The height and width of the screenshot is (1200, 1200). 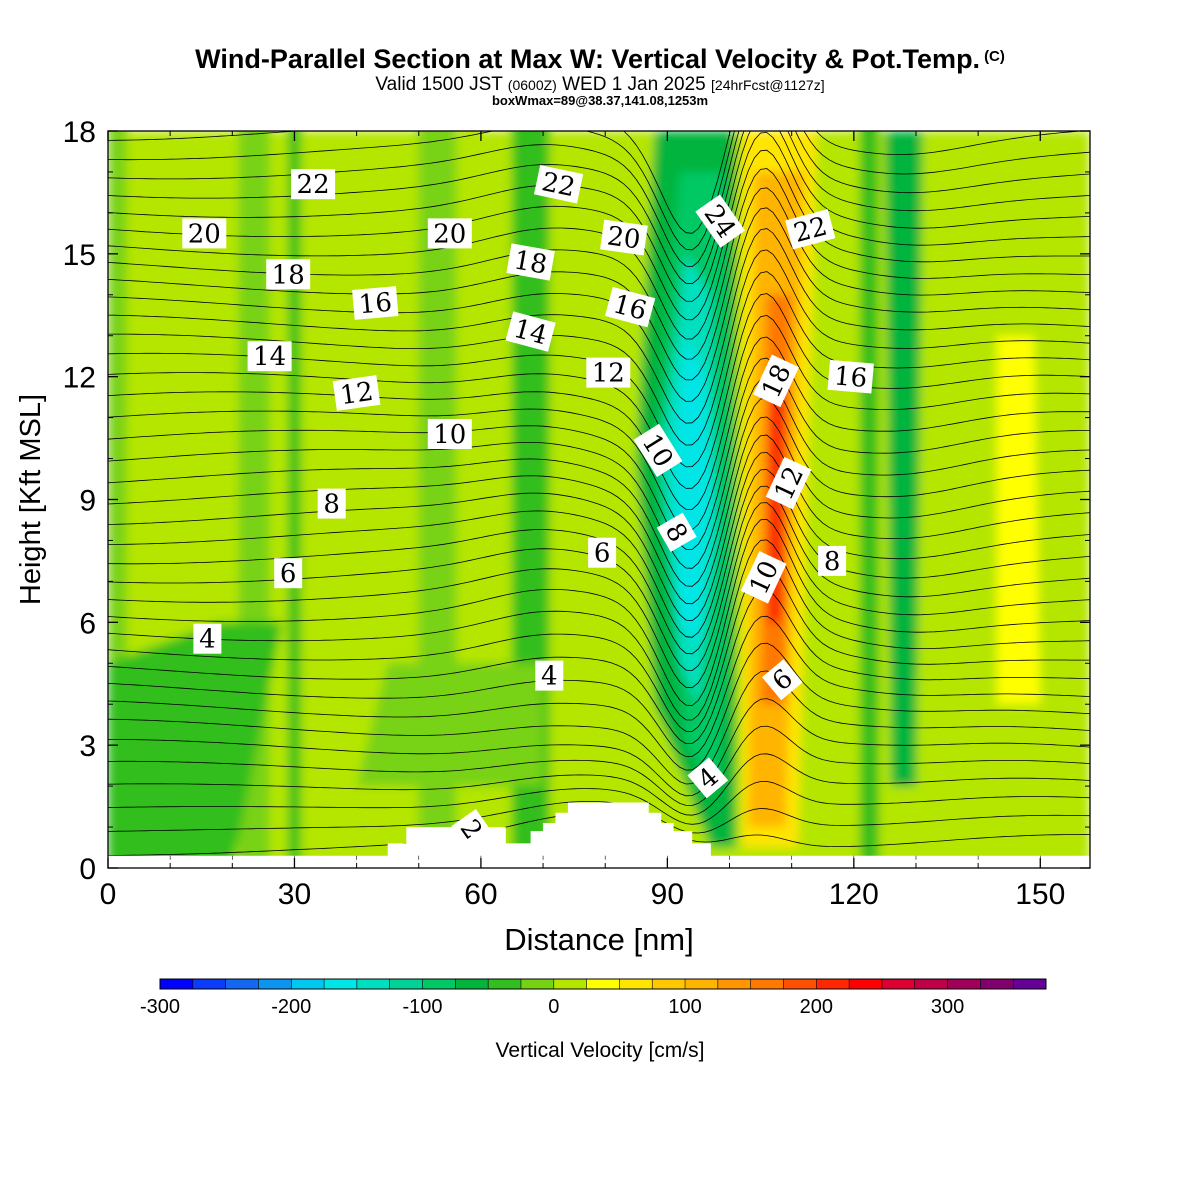 What do you see at coordinates (423, 1007) in the screenshot?
I see `colorbar-tick-label: -100` at bounding box center [423, 1007].